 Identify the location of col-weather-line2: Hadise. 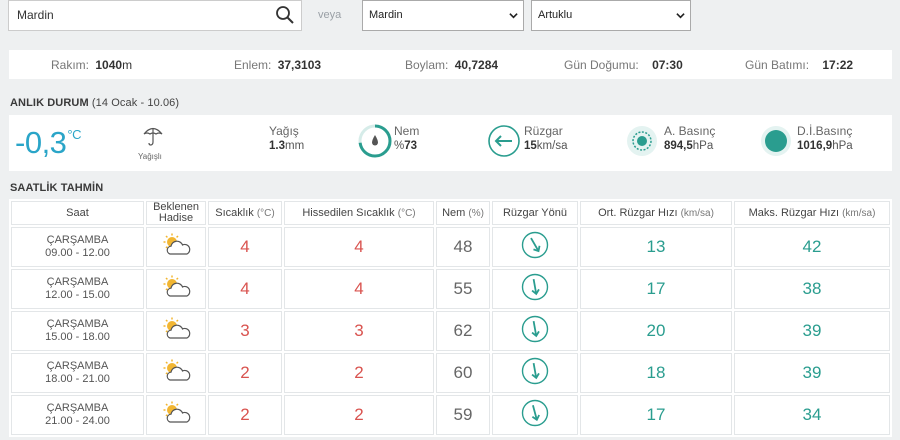
(176, 218).